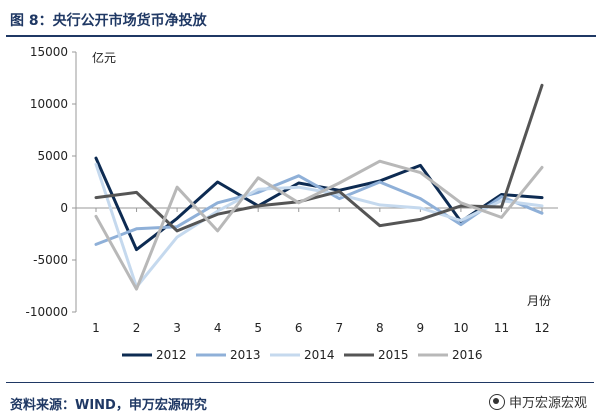  Describe the element at coordinates (547, 403) in the screenshot. I see `watermark-text: 申万宏源宏观` at that location.